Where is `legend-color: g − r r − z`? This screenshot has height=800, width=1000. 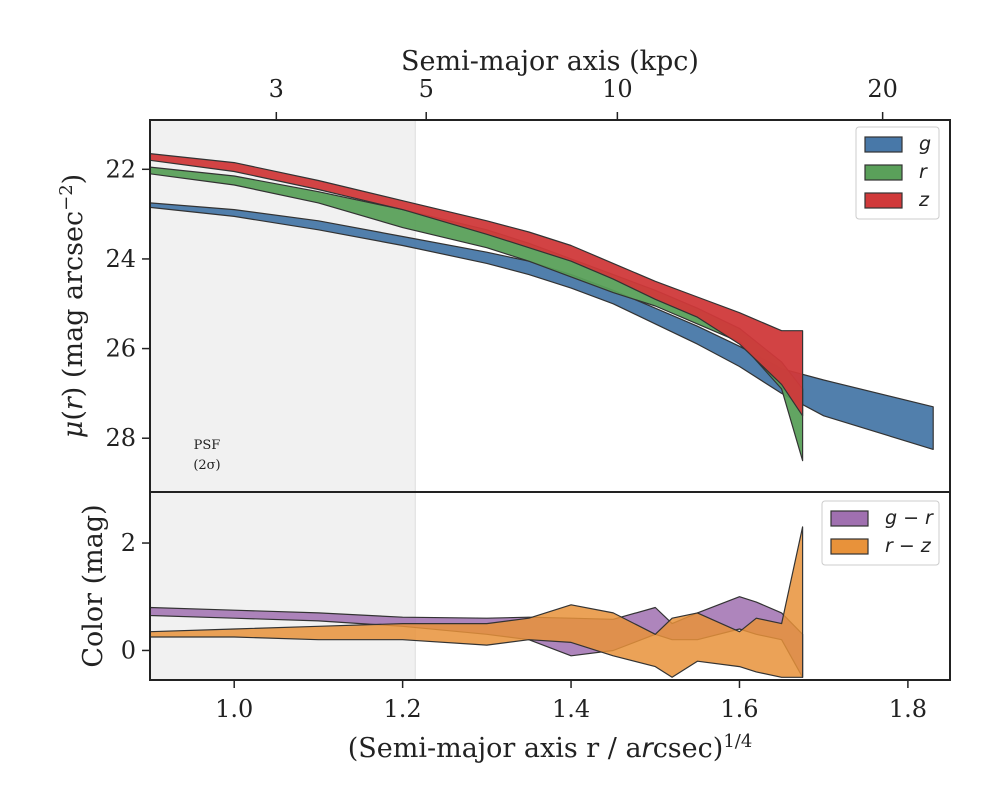 legend-color: g − r r − z is located at coordinates (880, 533).